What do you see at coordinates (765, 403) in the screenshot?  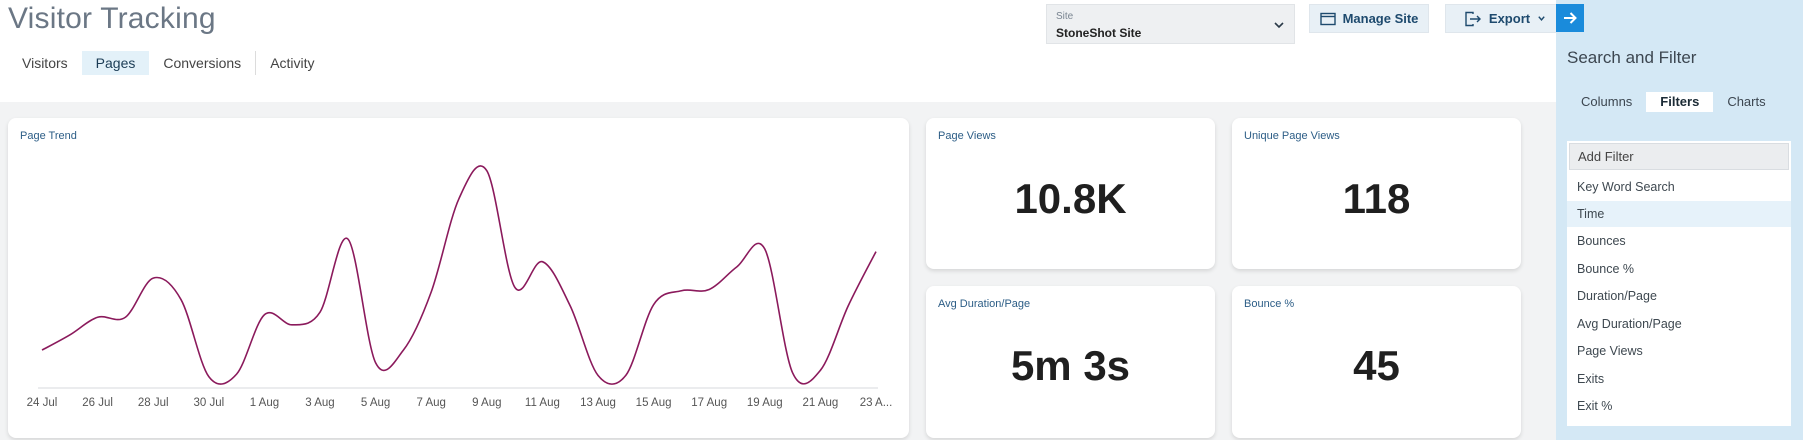 I see `x-tick-label: 19 Aug` at bounding box center [765, 403].